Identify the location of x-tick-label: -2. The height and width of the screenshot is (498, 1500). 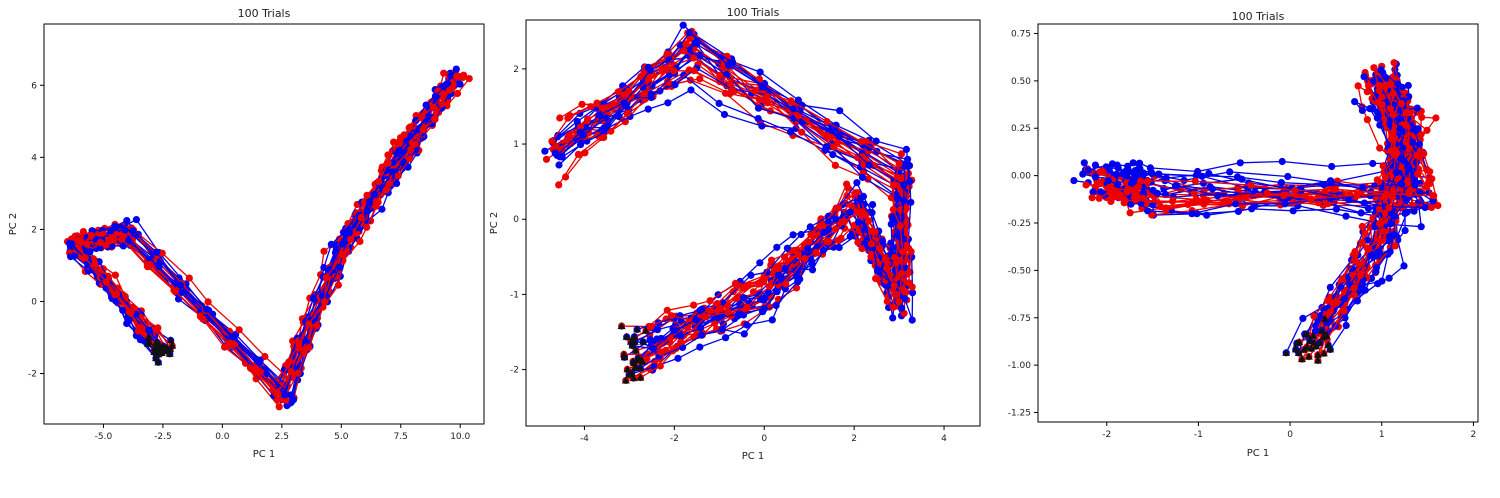
(1106, 435).